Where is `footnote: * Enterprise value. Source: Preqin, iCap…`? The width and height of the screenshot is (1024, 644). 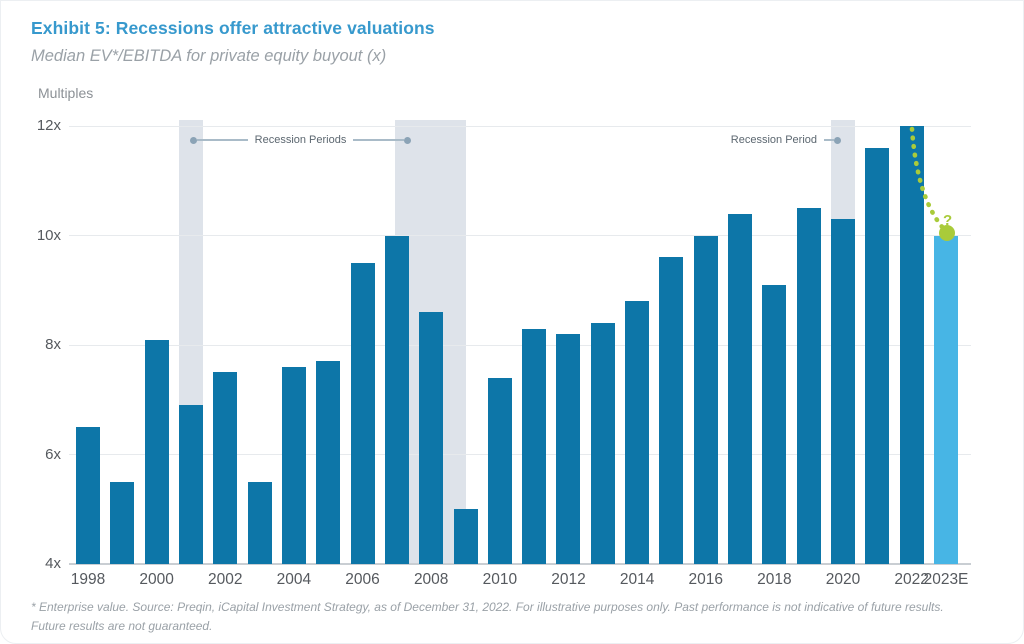 footnote: * Enterprise value. Source: Preqin, iCap… is located at coordinates (526, 616).